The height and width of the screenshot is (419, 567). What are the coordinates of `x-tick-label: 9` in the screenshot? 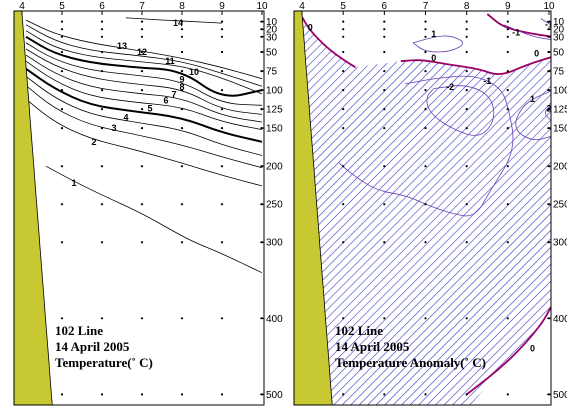 It's located at (222, 6).